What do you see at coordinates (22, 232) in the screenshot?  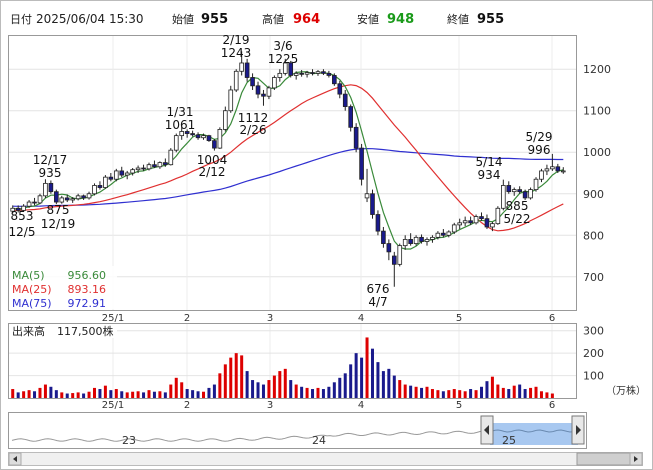 I see `annotation-date: 12/5` at bounding box center [22, 232].